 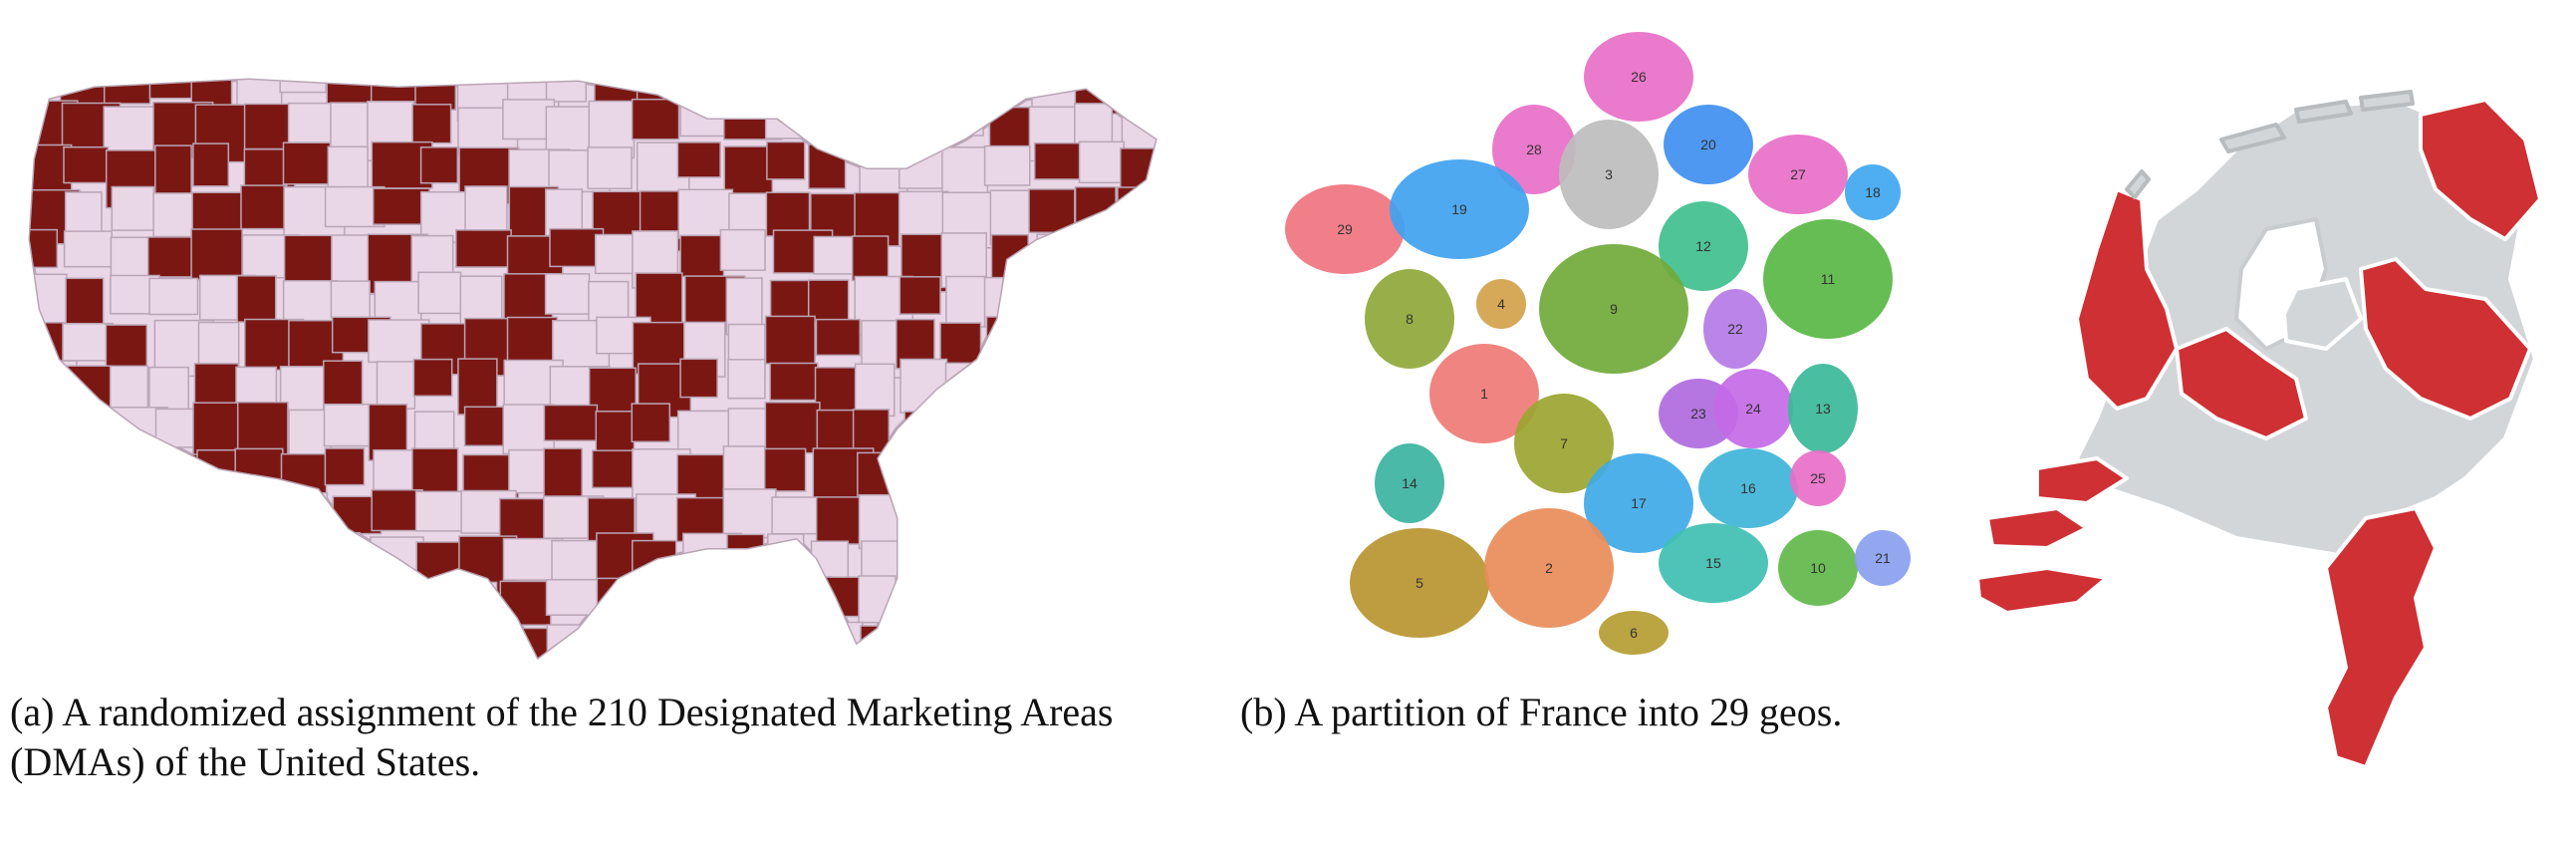 I want to click on nl-region-treatment-center, so click(x=2241, y=384).